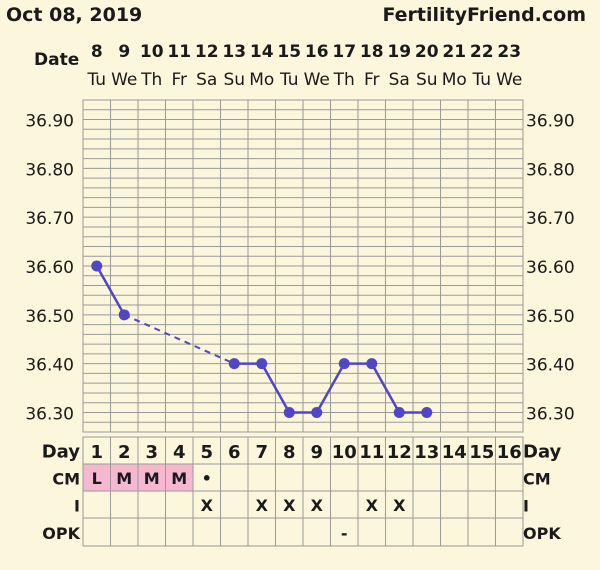  I want to click on date-label: 22, so click(482, 52).